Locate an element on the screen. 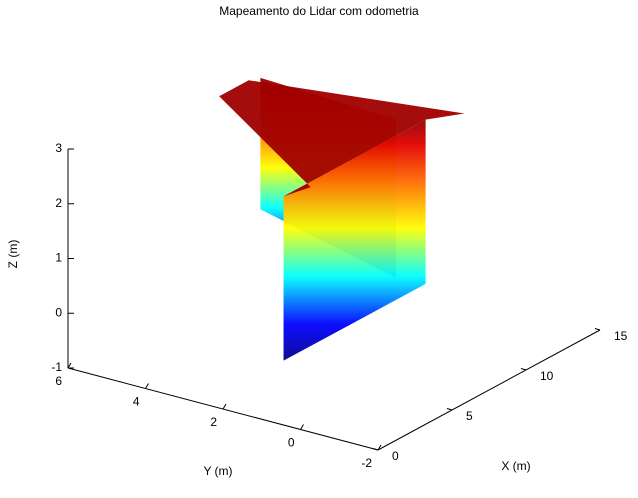 The height and width of the screenshot is (498, 638). z-tick-label: 3 is located at coordinates (58, 148).